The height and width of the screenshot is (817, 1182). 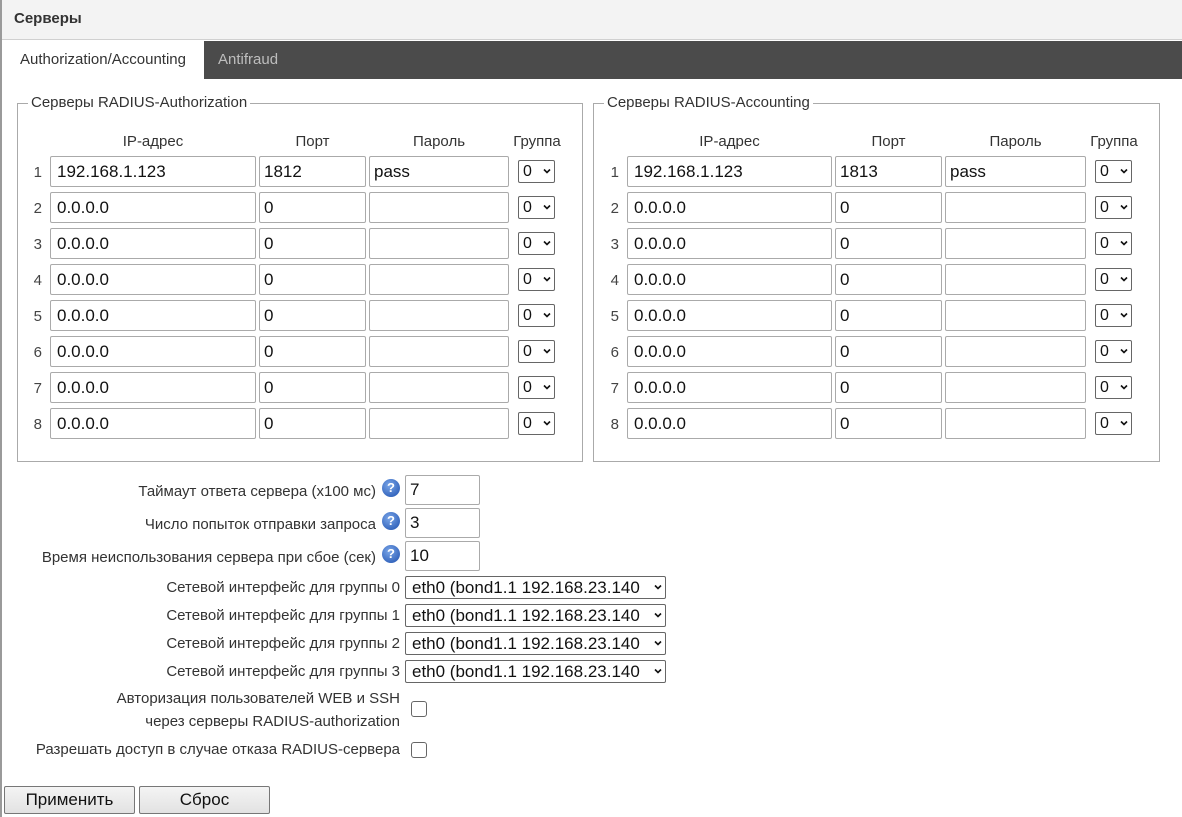 What do you see at coordinates (37, 280) in the screenshot?
I see `row-number: 4` at bounding box center [37, 280].